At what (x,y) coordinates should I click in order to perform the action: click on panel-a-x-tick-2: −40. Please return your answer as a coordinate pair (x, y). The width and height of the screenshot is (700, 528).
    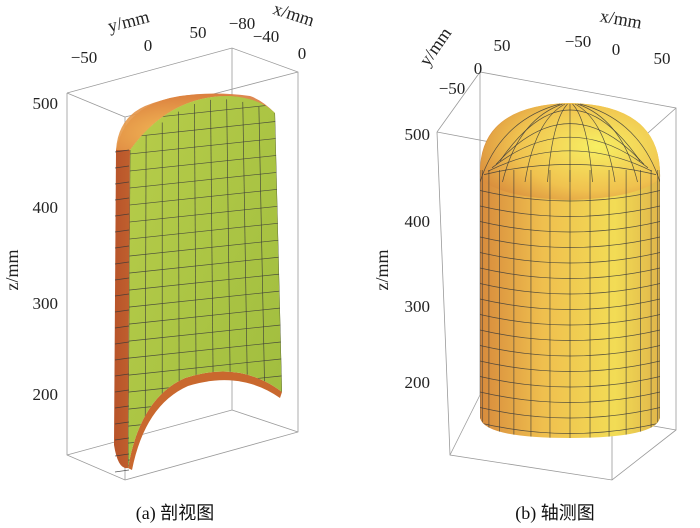
    Looking at the image, I should click on (266, 36).